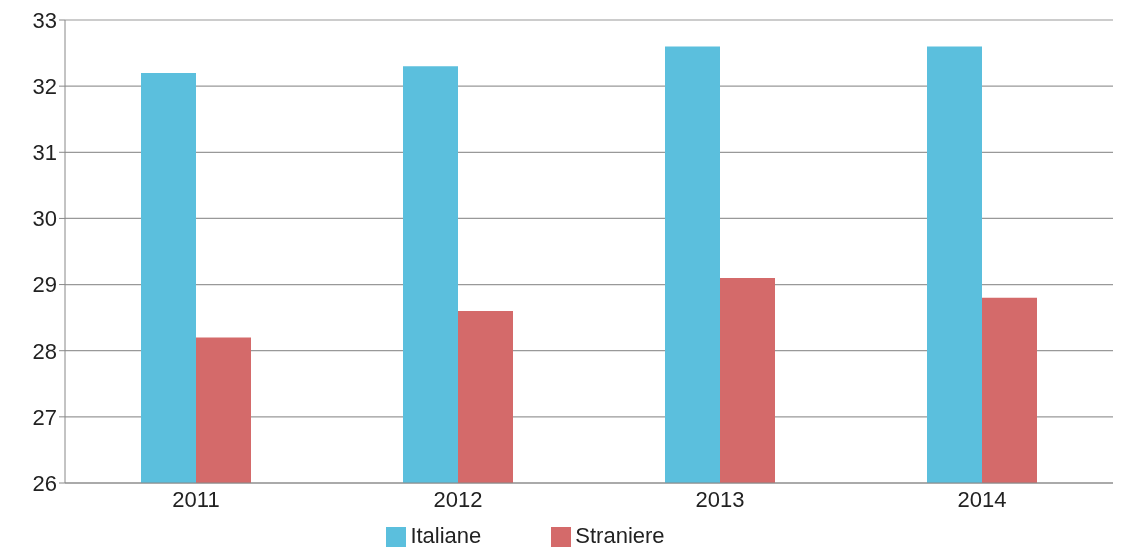 This screenshot has height=549, width=1125. Describe the element at coordinates (44, 417) in the screenshot. I see `y-tick-label: 27` at that location.